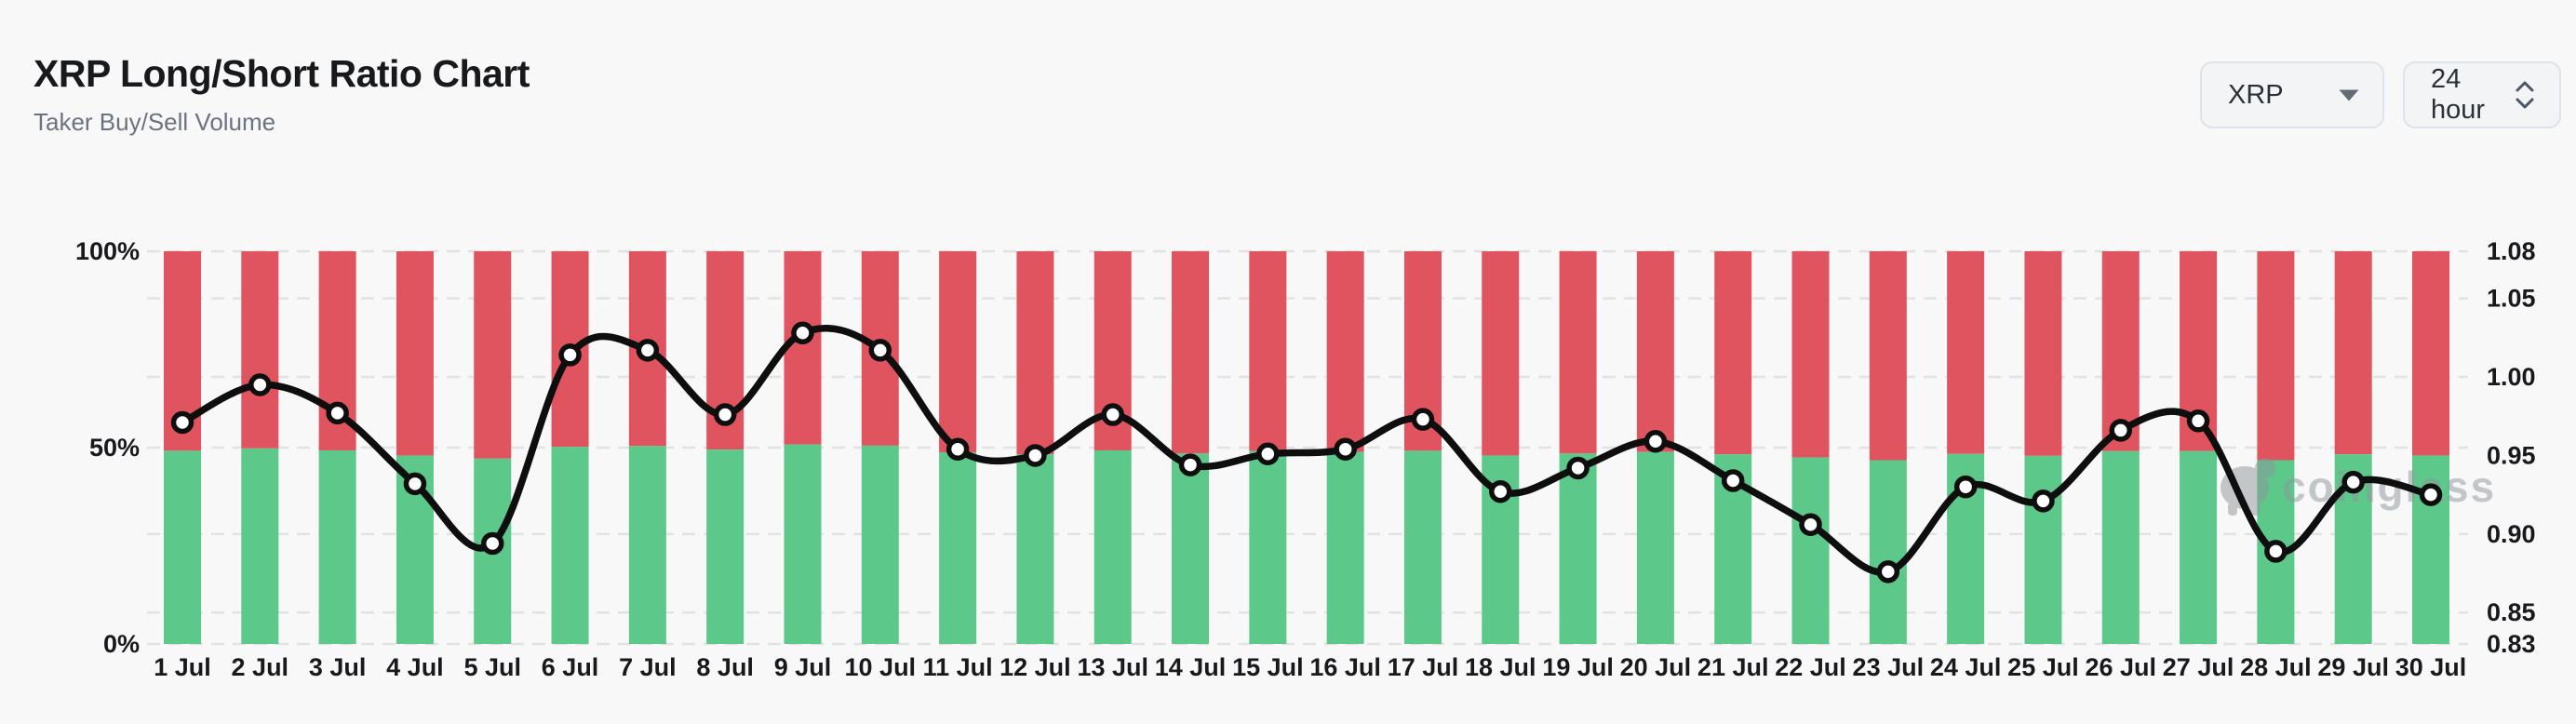  I want to click on x-axis-tick: 22 Jul, so click(1810, 667).